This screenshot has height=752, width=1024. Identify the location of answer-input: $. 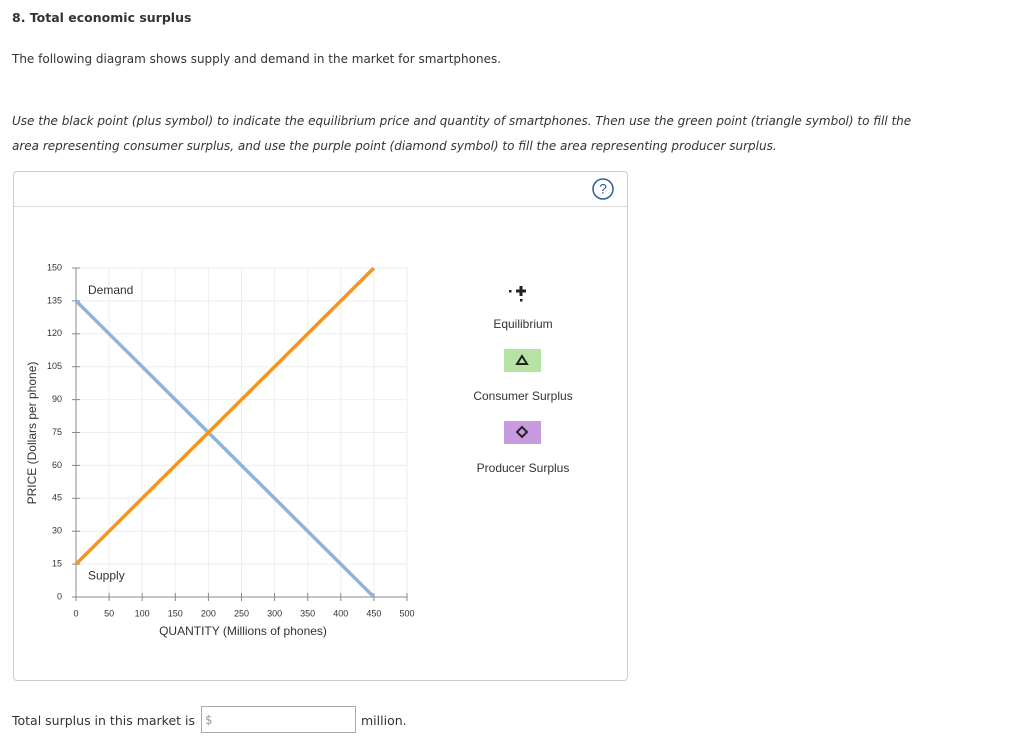
(278, 719).